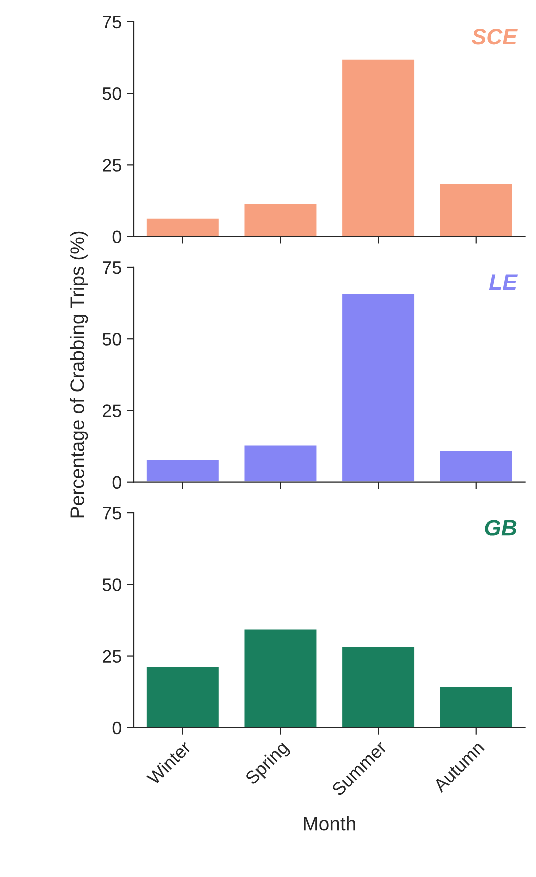 This screenshot has width=536, height=877. Describe the element at coordinates (503, 282) in the screenshot. I see `chart-title: LE` at that location.